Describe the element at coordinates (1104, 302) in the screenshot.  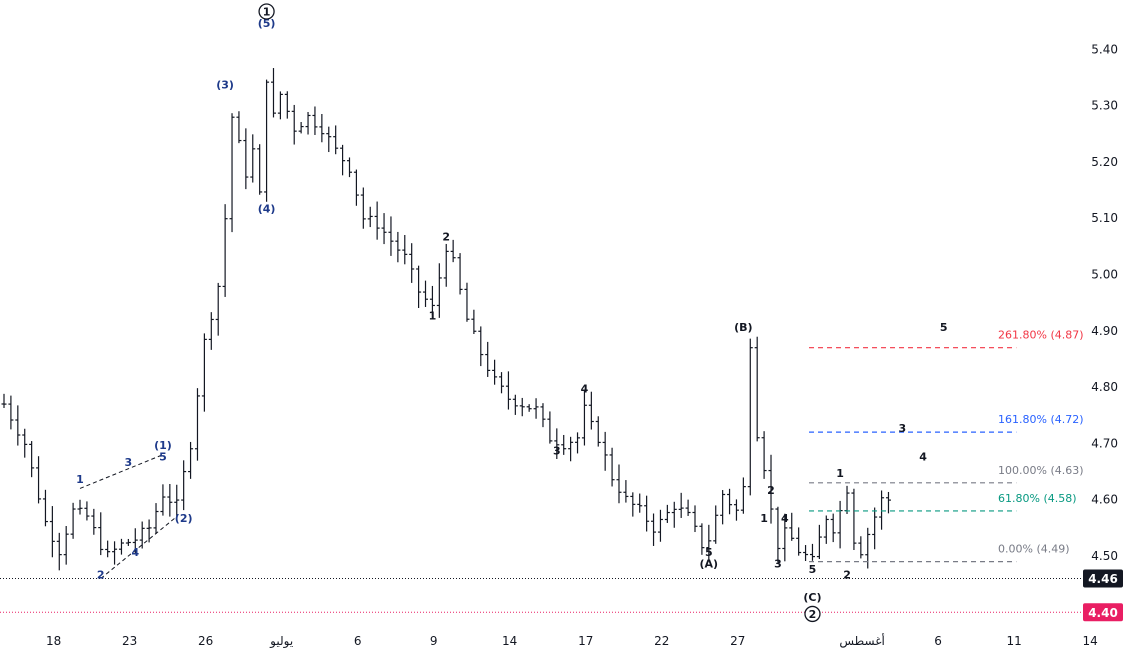
I see `y-axis: 4.50 4.60 4.70 4.80 4.90 5.00 5.10 5.20 5.30 5.40` at that location.